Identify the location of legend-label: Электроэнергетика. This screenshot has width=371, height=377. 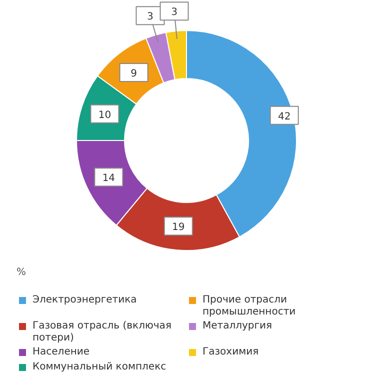
(84, 300).